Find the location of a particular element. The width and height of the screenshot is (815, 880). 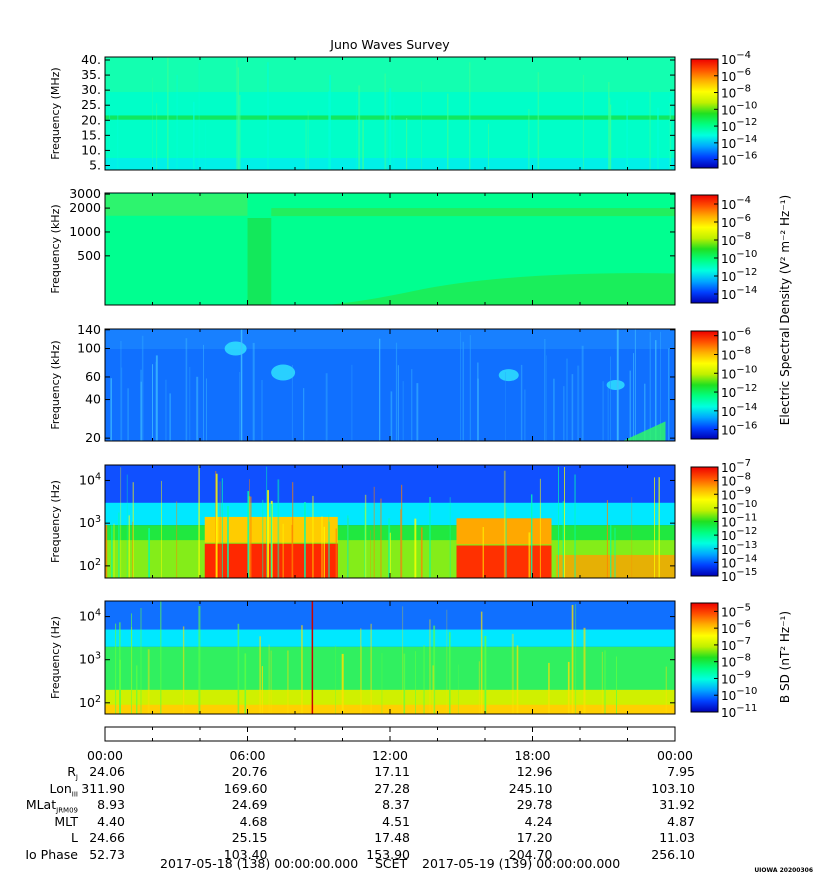

y-tick-label: 5. is located at coordinates (95, 164).